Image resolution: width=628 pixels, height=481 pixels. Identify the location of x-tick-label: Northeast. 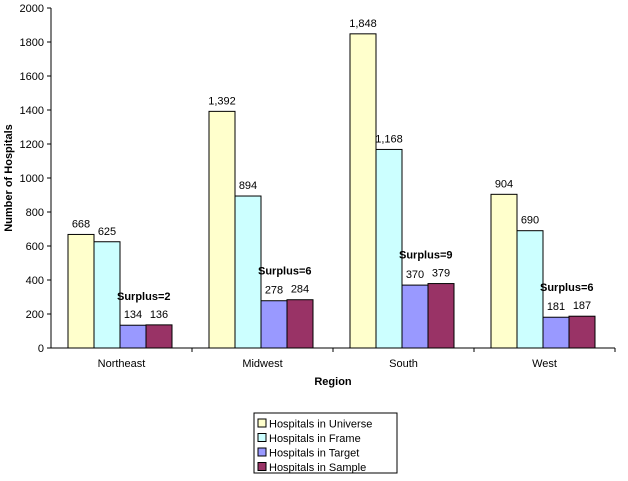
(122, 364).